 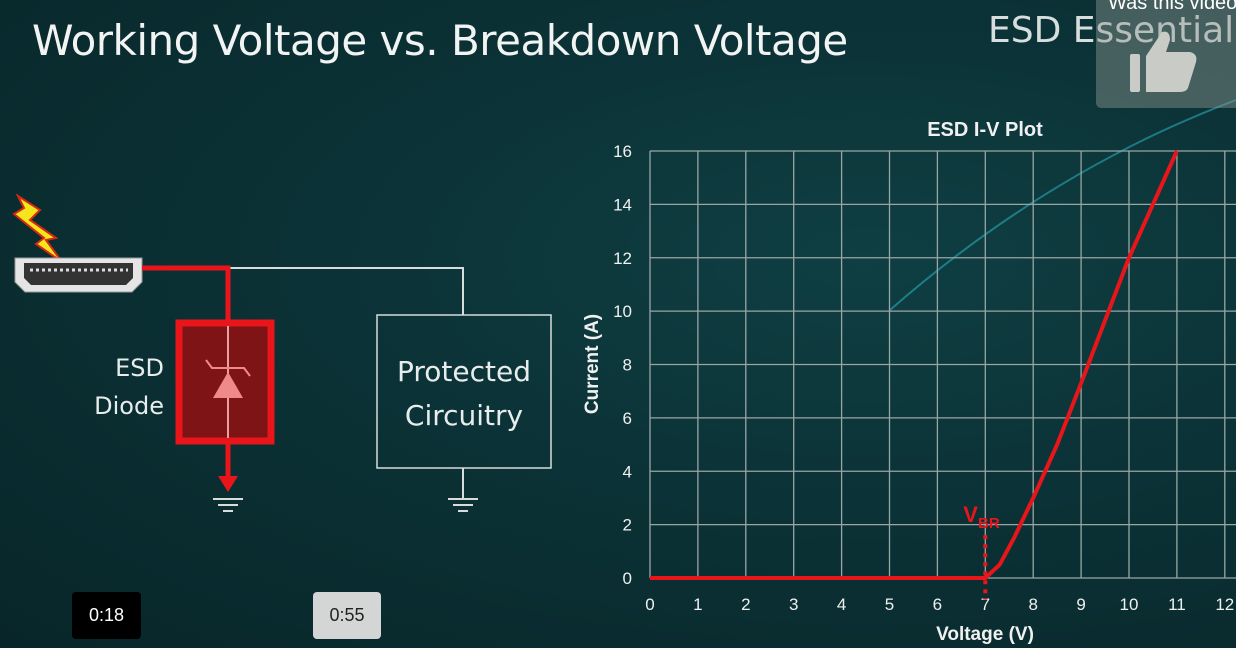 I want to click on diode-label-line1: ESD, so click(x=139, y=368).